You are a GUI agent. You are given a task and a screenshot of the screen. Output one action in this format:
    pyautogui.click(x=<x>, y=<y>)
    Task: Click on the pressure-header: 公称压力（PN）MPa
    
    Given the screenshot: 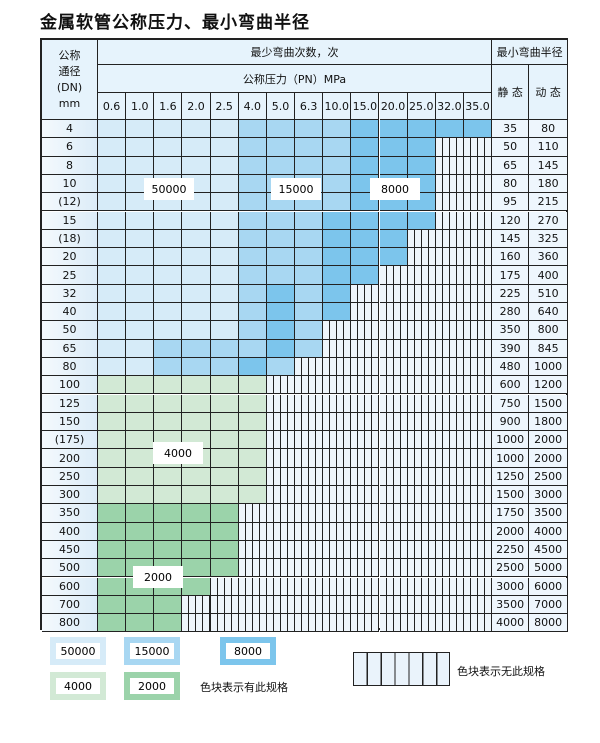 What is the action you would take?
    pyautogui.click(x=295, y=79)
    